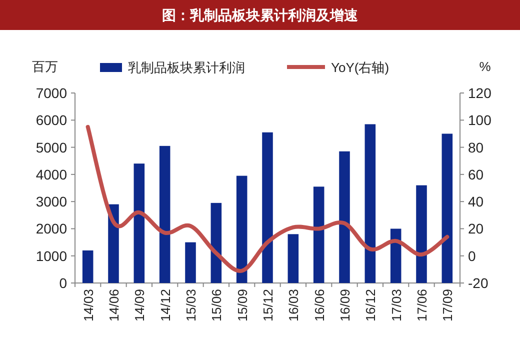 The height and width of the screenshot is (345, 520). Describe the element at coordinates (52, 202) in the screenshot. I see `y-tick-label: 3000` at that location.